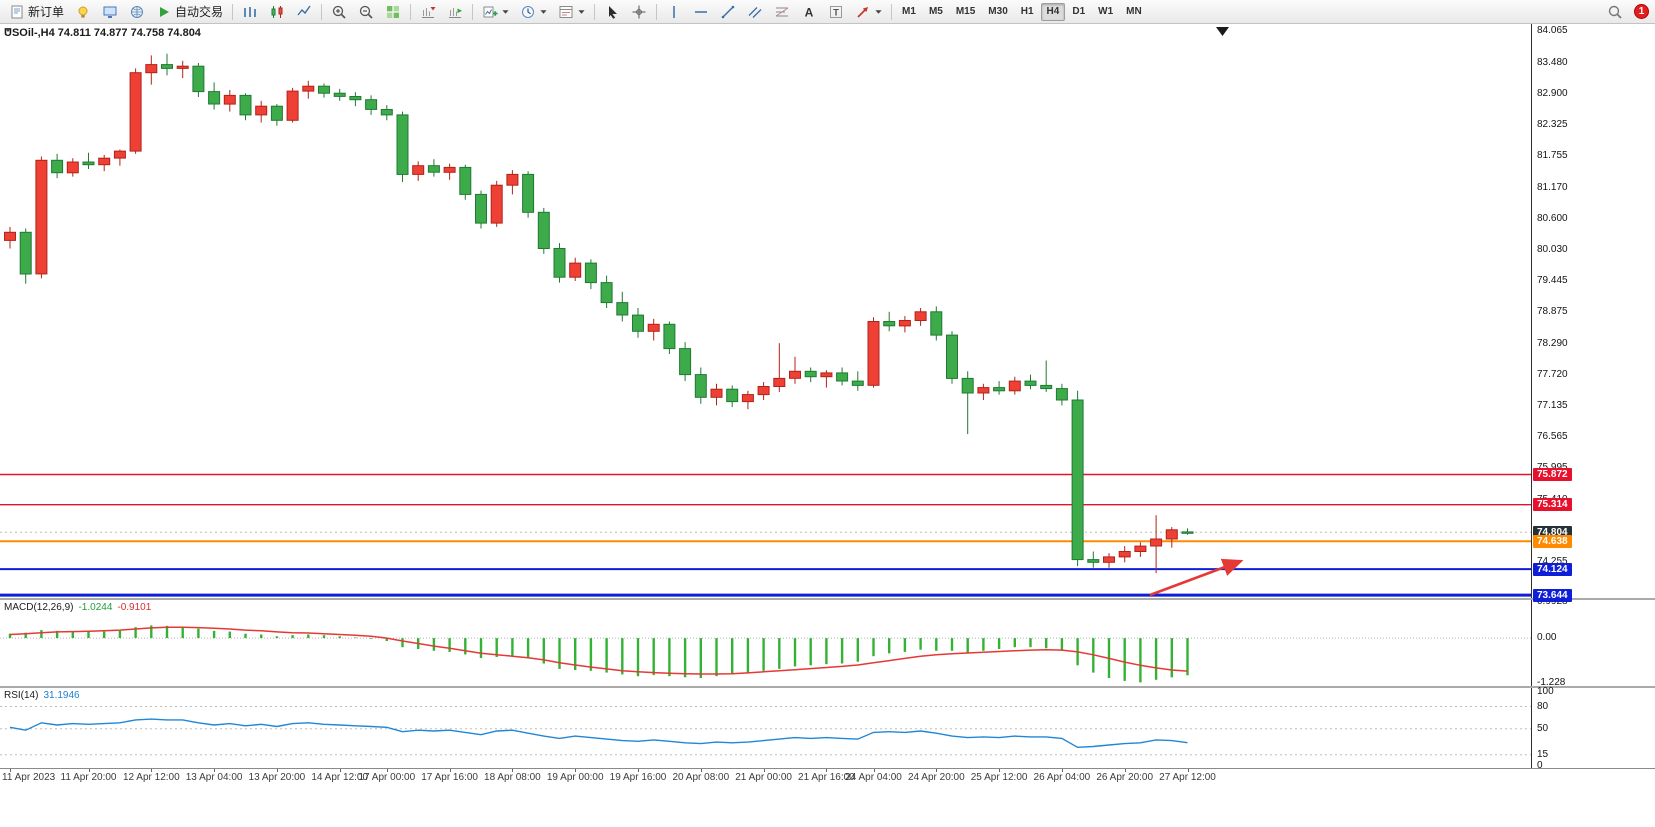 The image size is (1655, 827). I want to click on axis-scale-label: 81.170, so click(1552, 187).